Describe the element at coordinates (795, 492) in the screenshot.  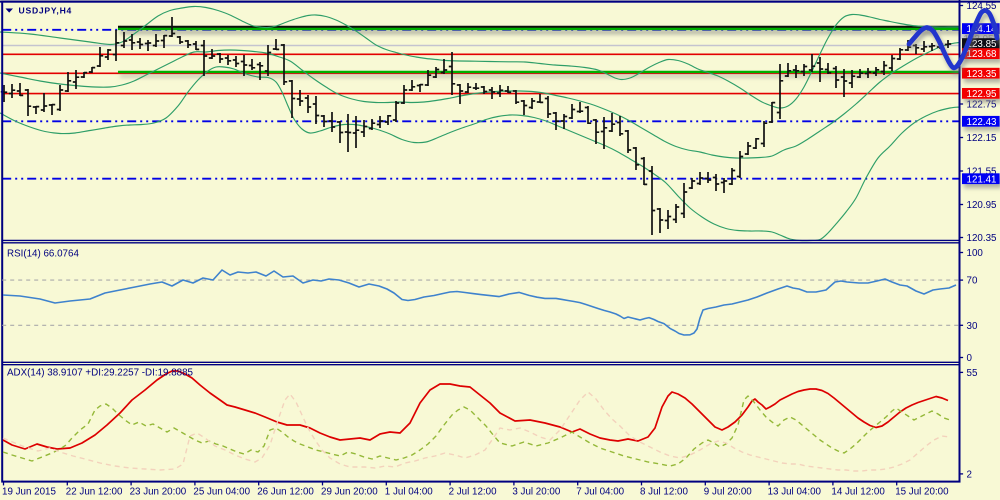
I see `svg-text: 13 Jul 04:00` at that location.